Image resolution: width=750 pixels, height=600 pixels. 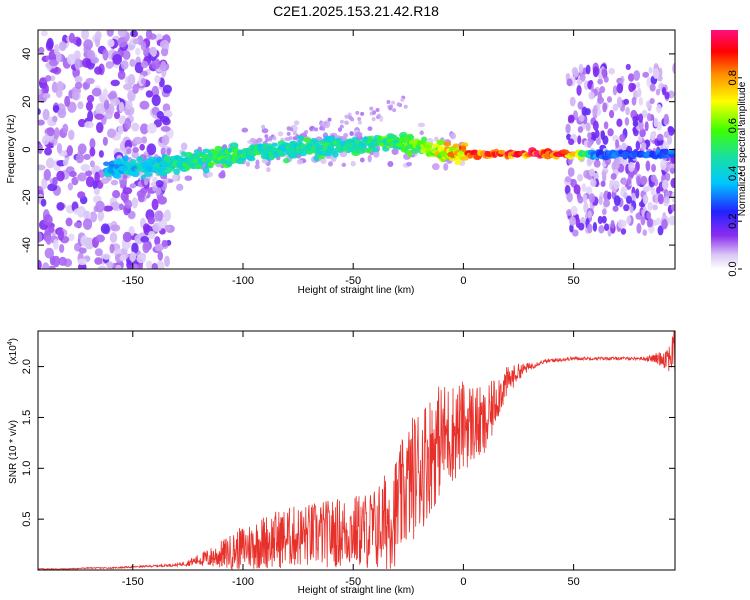 I want to click on spectrogram-x-label: Height of straight line (km), so click(x=356, y=290).